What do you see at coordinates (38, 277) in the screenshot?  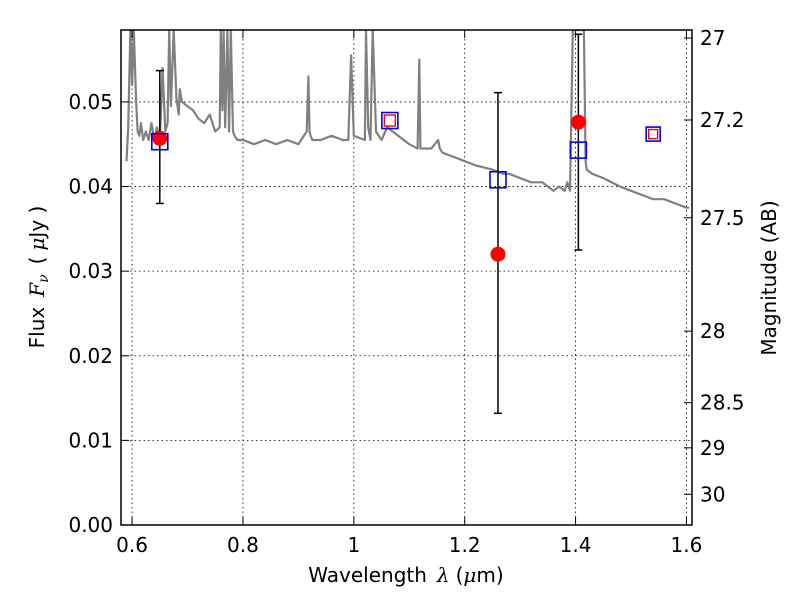 I see `y-axis-title: FluxFν(μJy )` at bounding box center [38, 277].